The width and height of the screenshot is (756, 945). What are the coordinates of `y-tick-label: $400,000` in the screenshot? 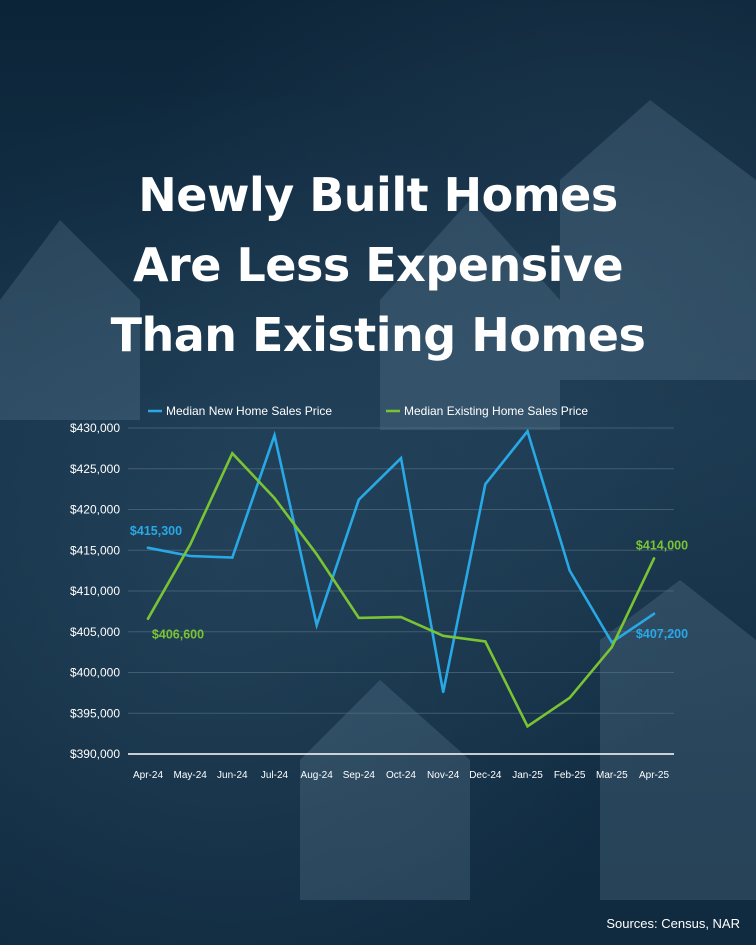 It's located at (95, 673).